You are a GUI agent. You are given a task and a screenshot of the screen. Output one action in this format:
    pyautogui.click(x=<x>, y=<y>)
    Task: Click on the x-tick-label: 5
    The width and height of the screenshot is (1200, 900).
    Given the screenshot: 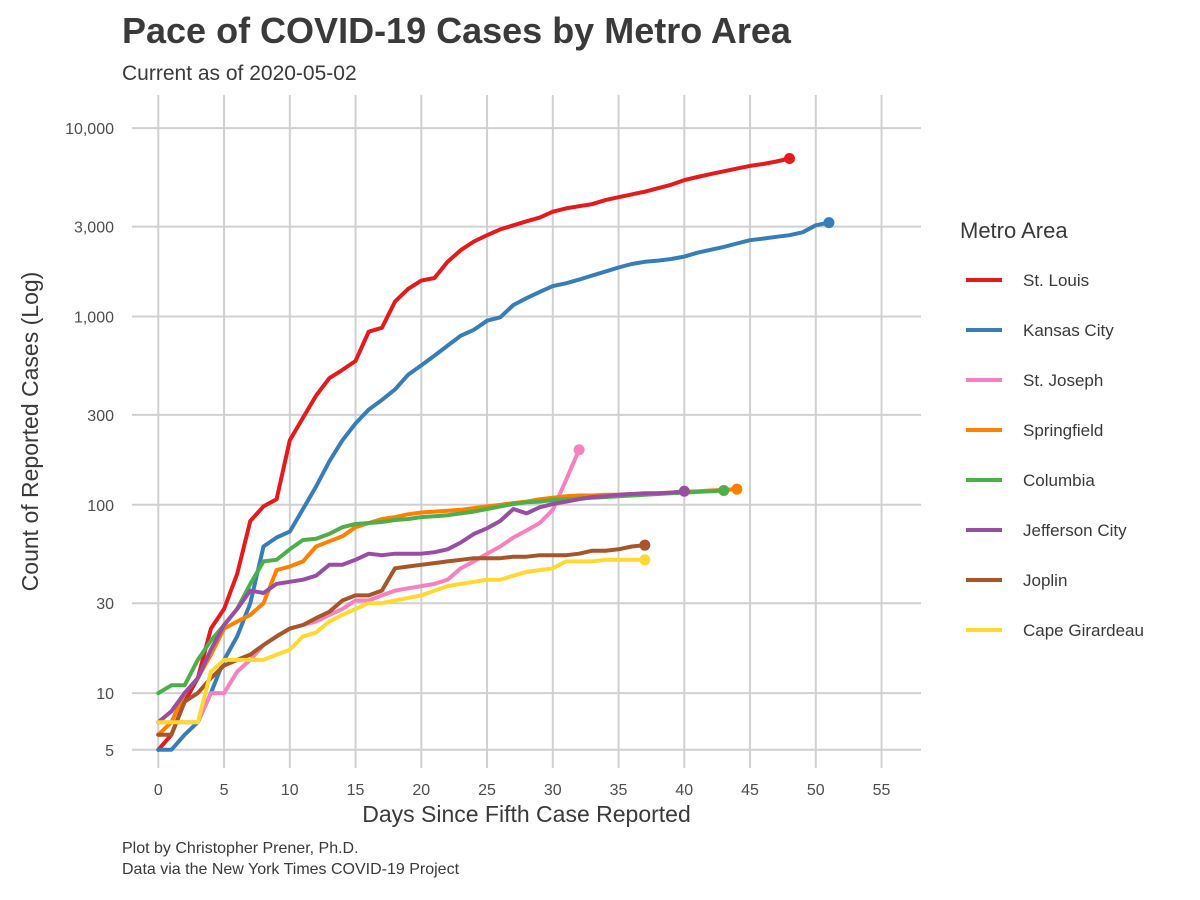 What is the action you would take?
    pyautogui.click(x=224, y=790)
    